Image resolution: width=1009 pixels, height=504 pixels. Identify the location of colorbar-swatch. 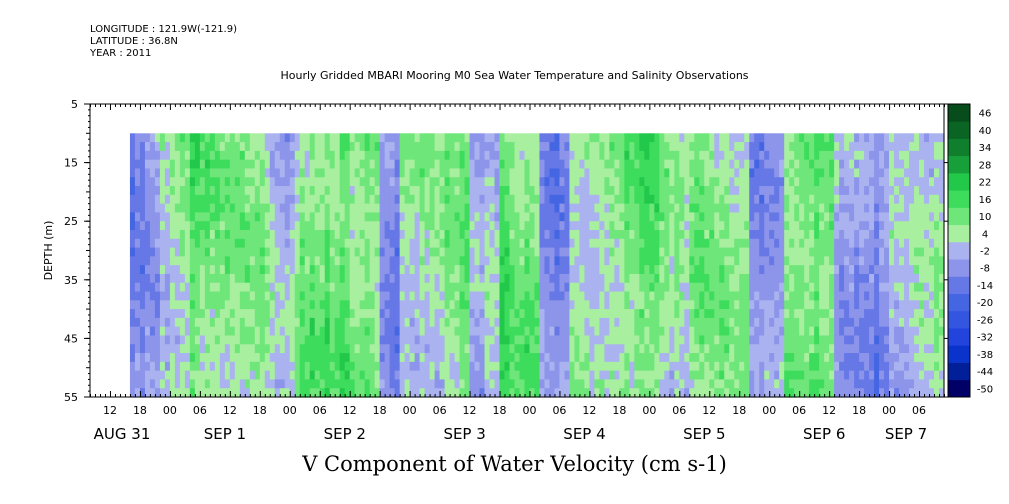
(959, 216).